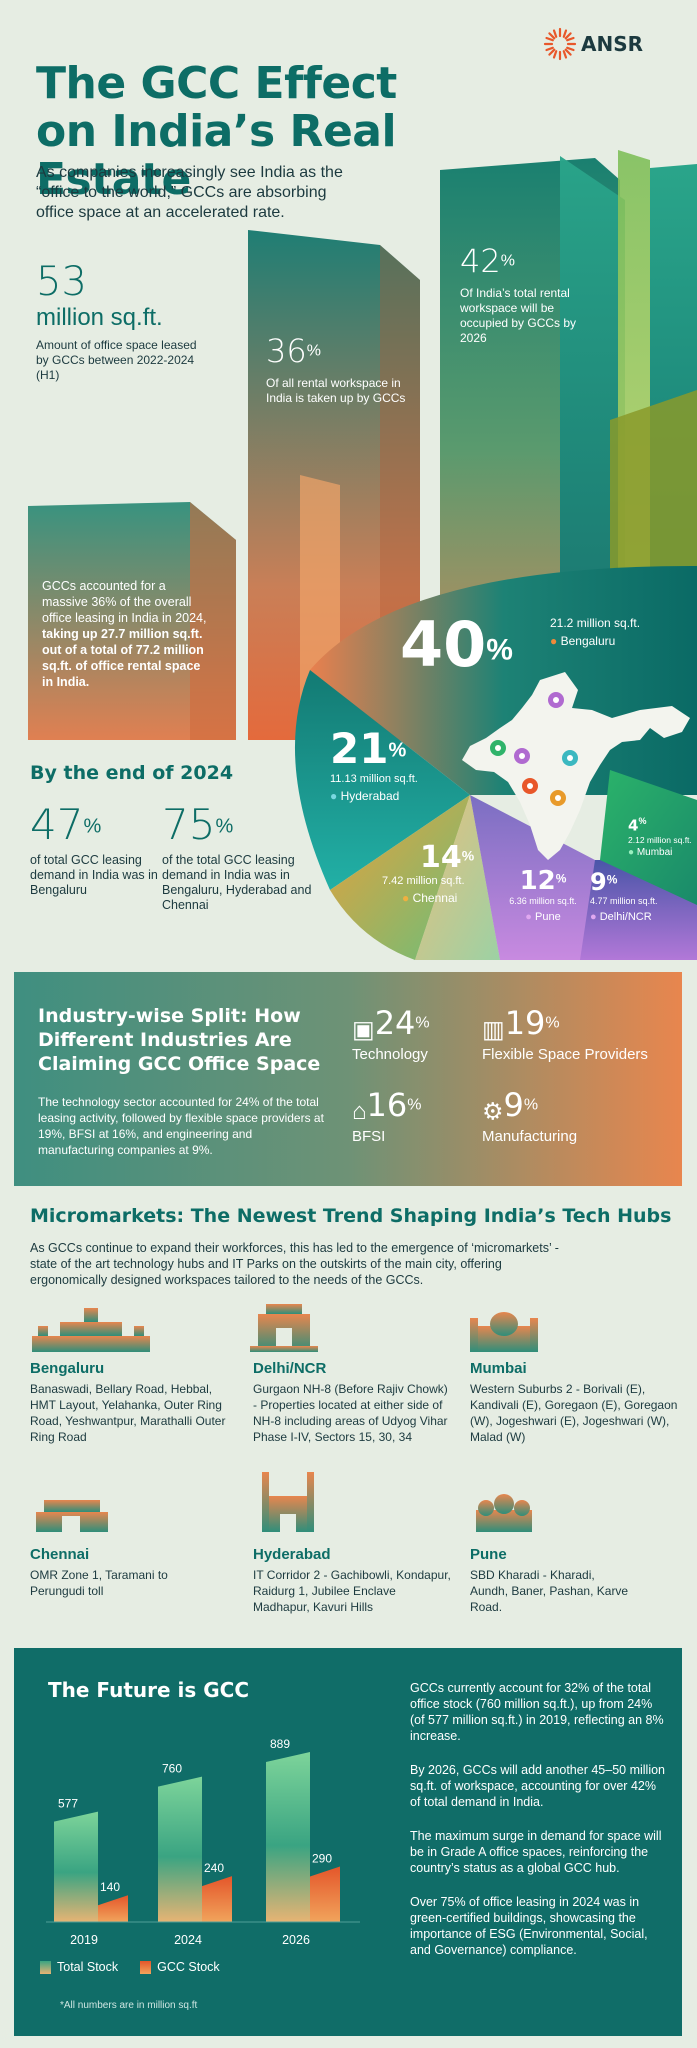  Describe the element at coordinates (67, 1368) in the screenshot. I see `micromarket-city: Bengaluru` at that location.